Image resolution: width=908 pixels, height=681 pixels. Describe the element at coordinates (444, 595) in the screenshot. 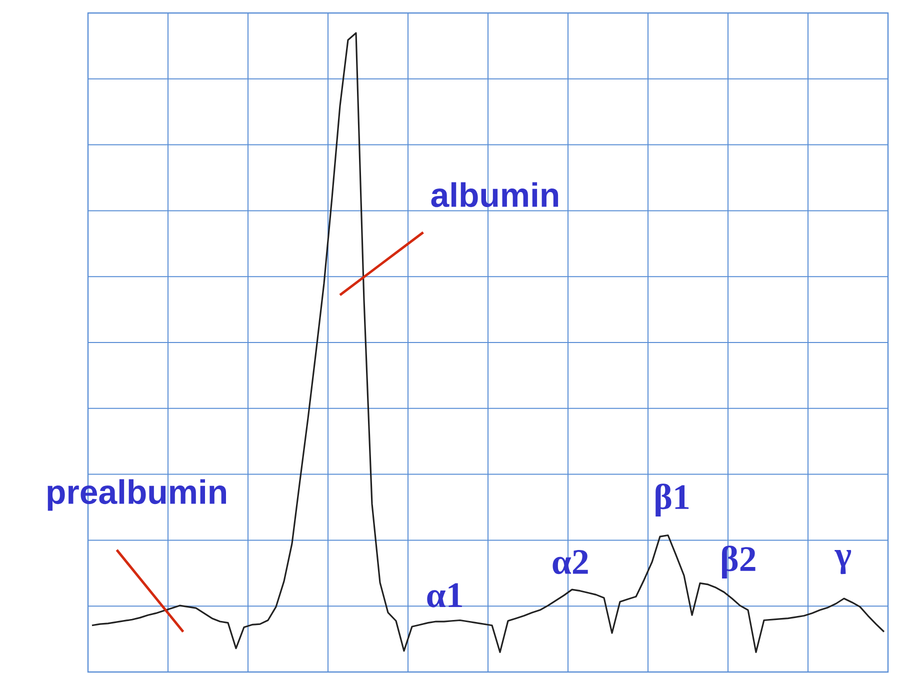

I see `annotation: α1` at that location.